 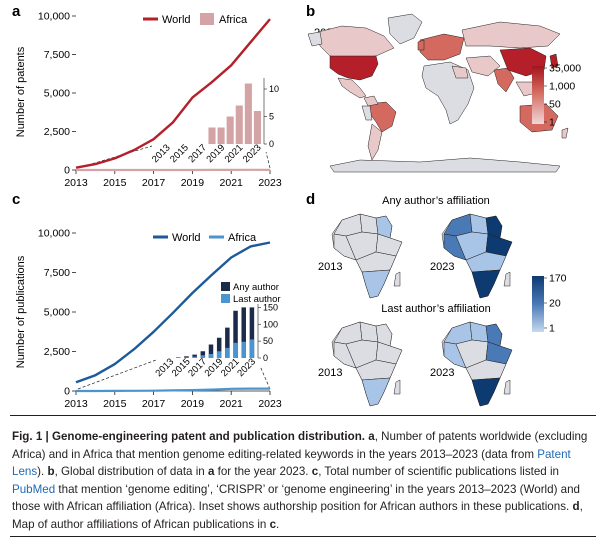 I want to click on africa-maps, so click(x=422, y=310).